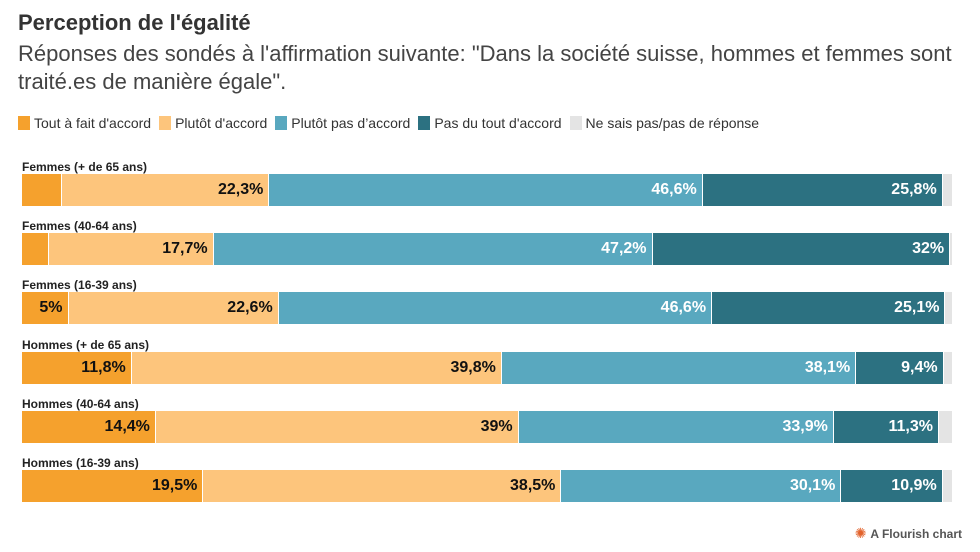 The width and height of the screenshot is (980, 552). What do you see at coordinates (174, 485) in the screenshot?
I see `data-label: 19,5%` at bounding box center [174, 485].